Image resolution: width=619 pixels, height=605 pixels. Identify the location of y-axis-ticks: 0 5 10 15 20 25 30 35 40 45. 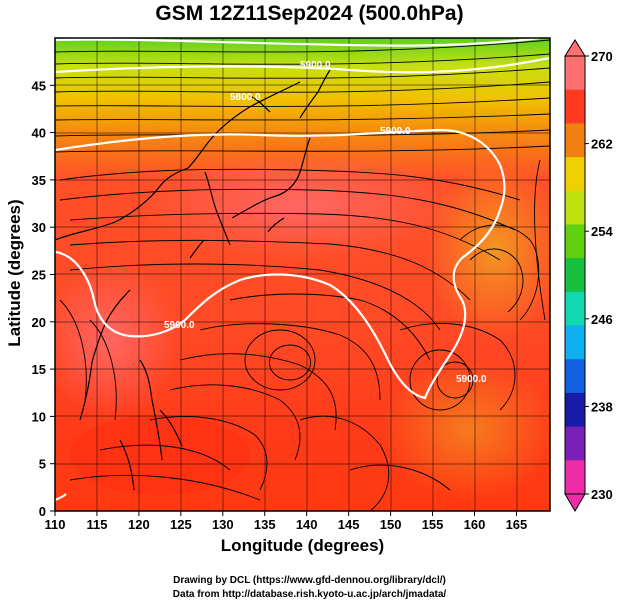
(43, 298).